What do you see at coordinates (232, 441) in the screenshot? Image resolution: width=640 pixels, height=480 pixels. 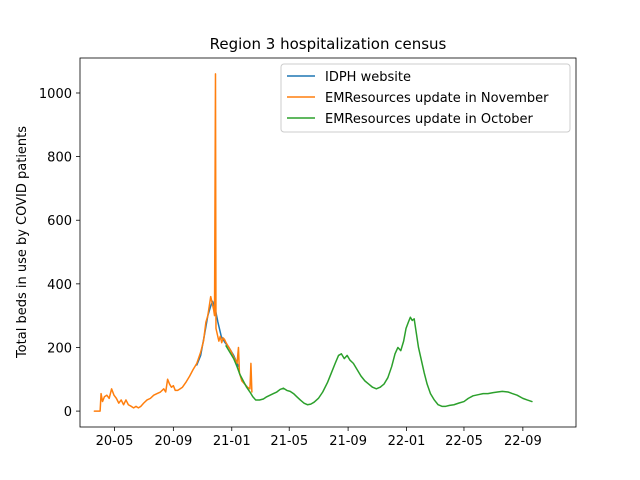 I see `x-tick-label: 21-01` at bounding box center [232, 441].